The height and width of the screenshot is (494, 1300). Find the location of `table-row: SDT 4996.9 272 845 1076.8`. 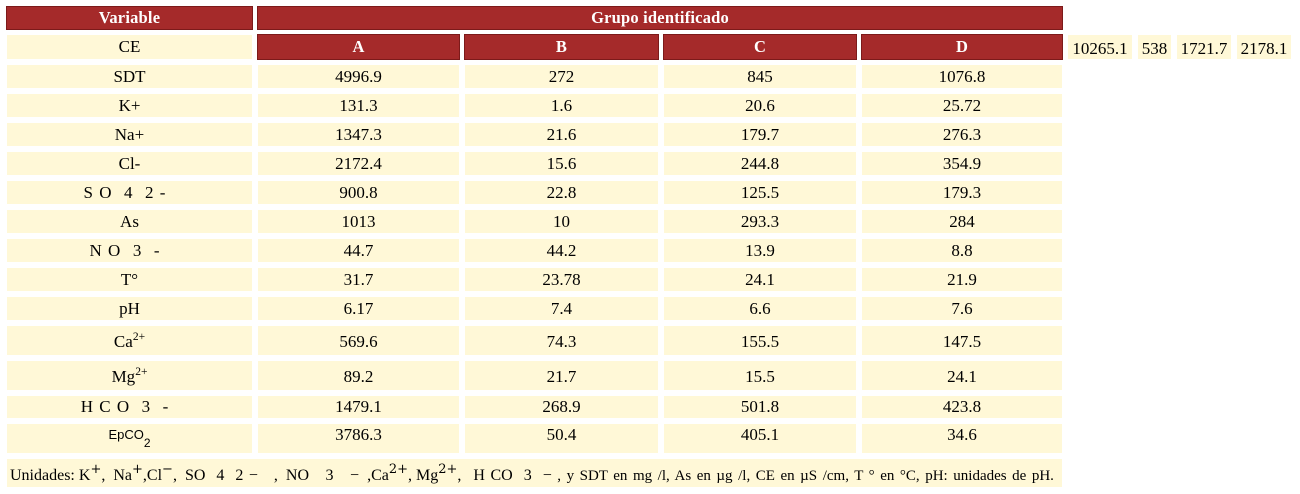

table-row: SDT 4996.9 272 845 1076.8 is located at coordinates (649, 76).